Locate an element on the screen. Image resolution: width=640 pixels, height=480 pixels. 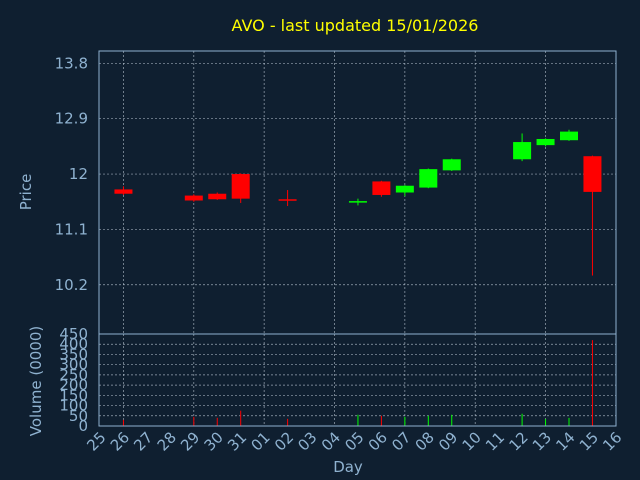
x-tick-label: 07 is located at coordinates (401, 441).